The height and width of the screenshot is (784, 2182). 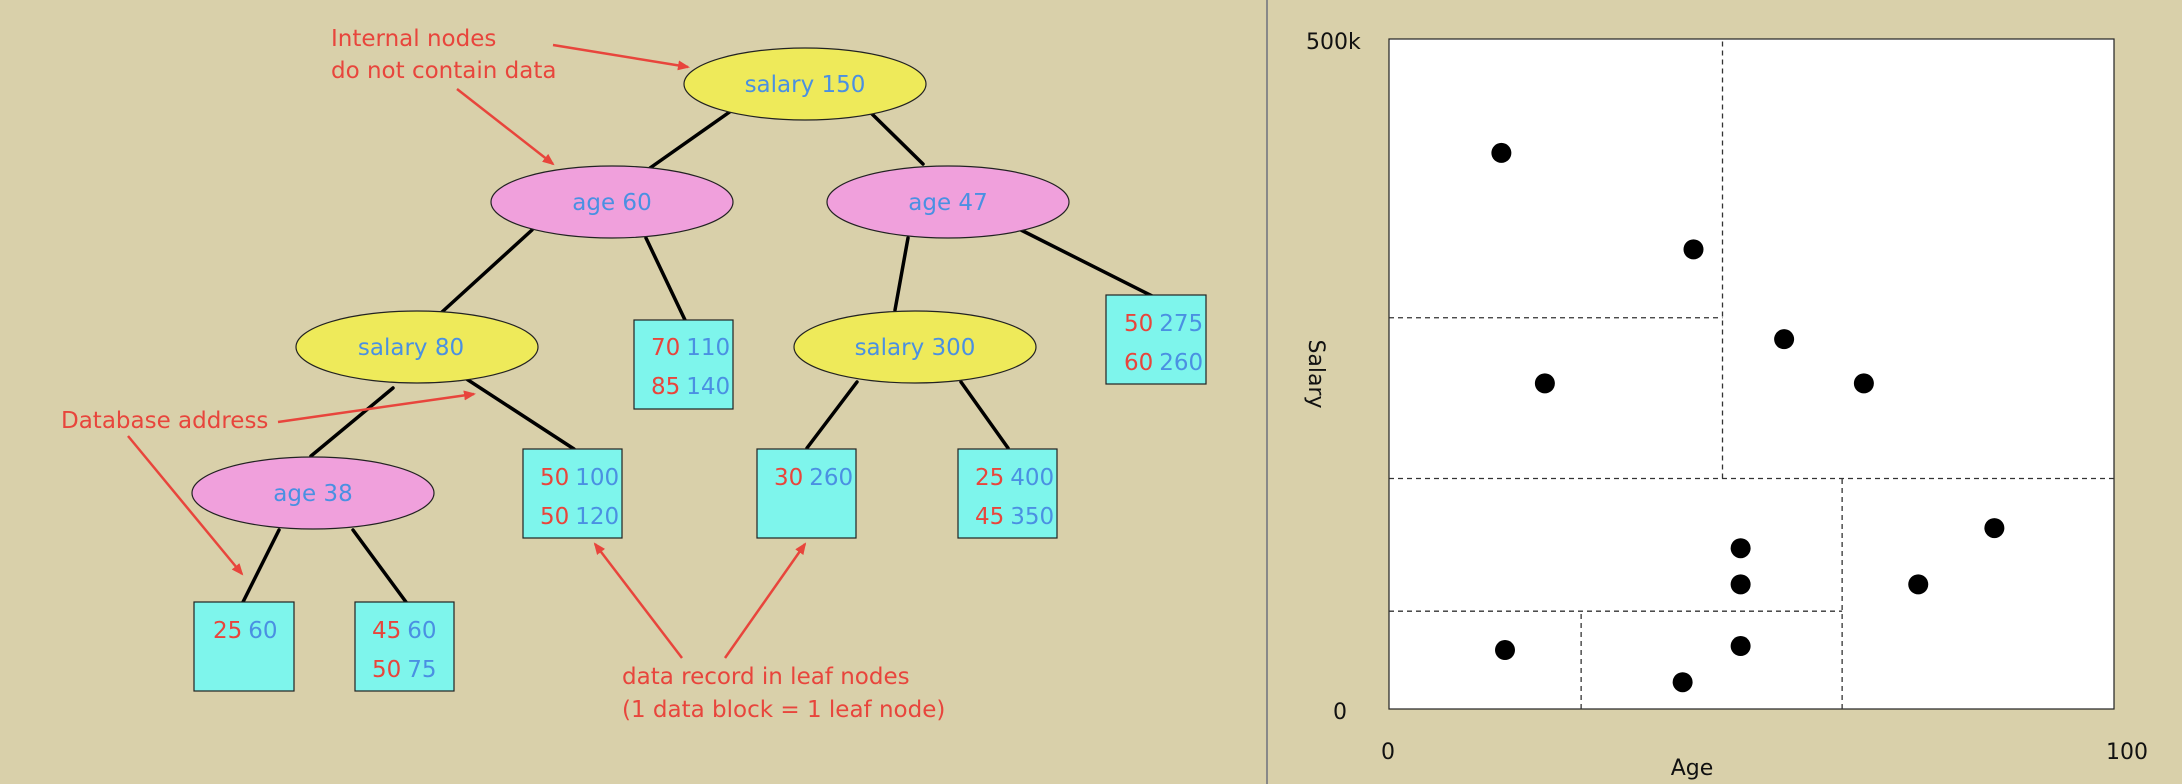 What do you see at coordinates (621, 57) in the screenshot?
I see `arrow-to-root` at bounding box center [621, 57].